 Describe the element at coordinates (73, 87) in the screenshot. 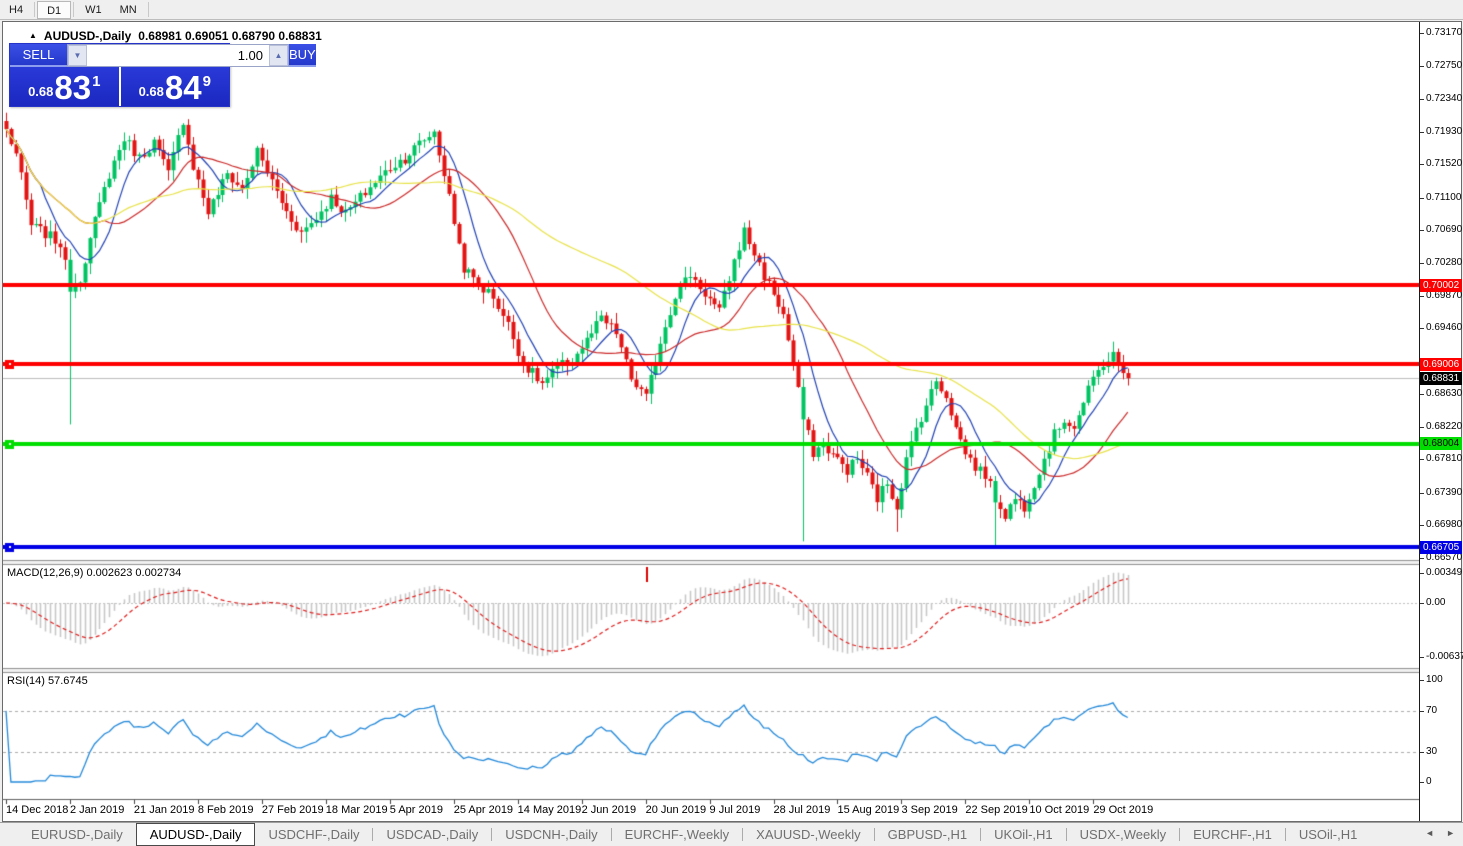

I see `sell-price-big: 83` at that location.